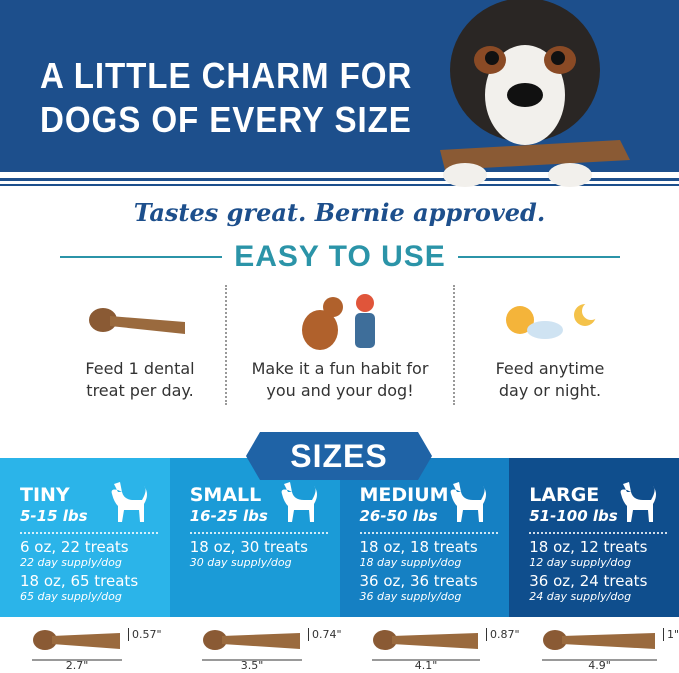 The width and height of the screenshot is (679, 673). I want to click on feature-text: day or night., so click(550, 390).